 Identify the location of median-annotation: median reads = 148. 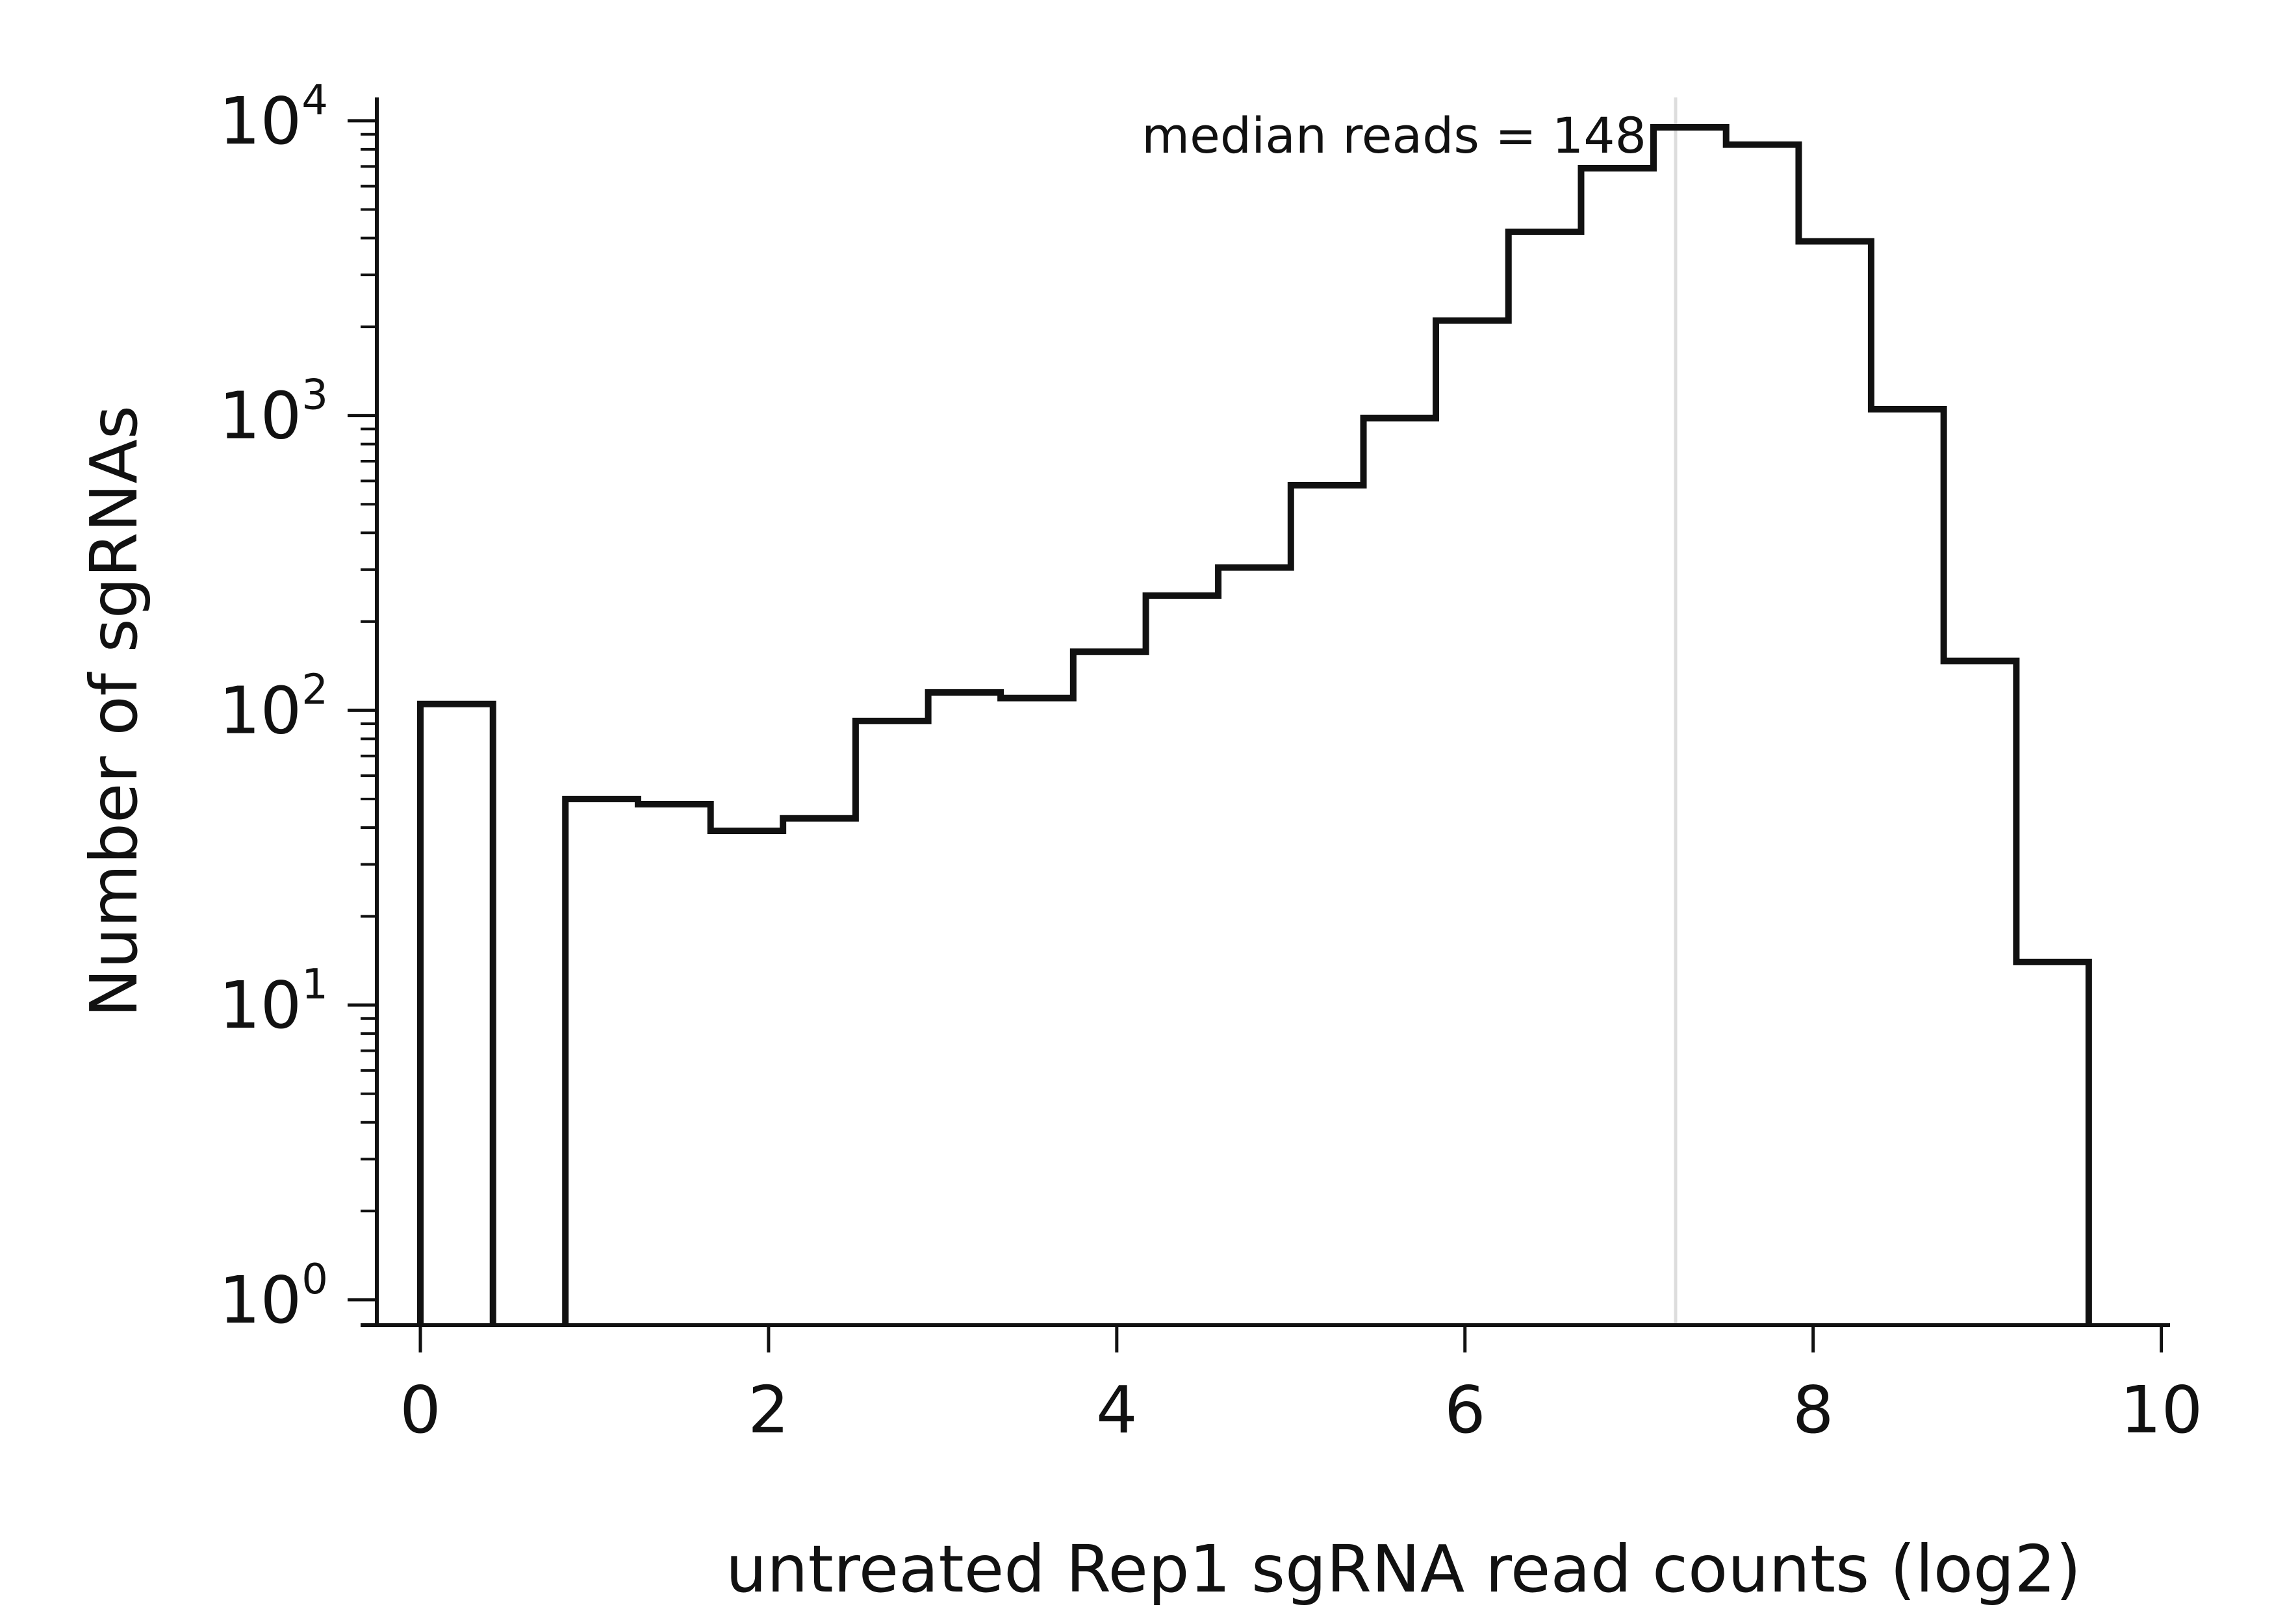
(1394, 135).